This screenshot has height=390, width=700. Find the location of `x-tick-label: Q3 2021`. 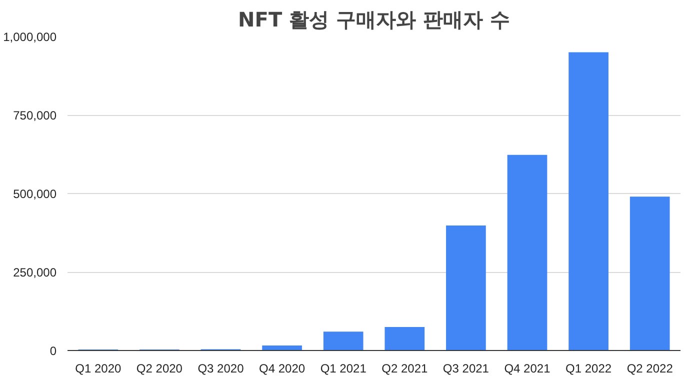

x-tick-label: Q3 2021 is located at coordinates (466, 369).